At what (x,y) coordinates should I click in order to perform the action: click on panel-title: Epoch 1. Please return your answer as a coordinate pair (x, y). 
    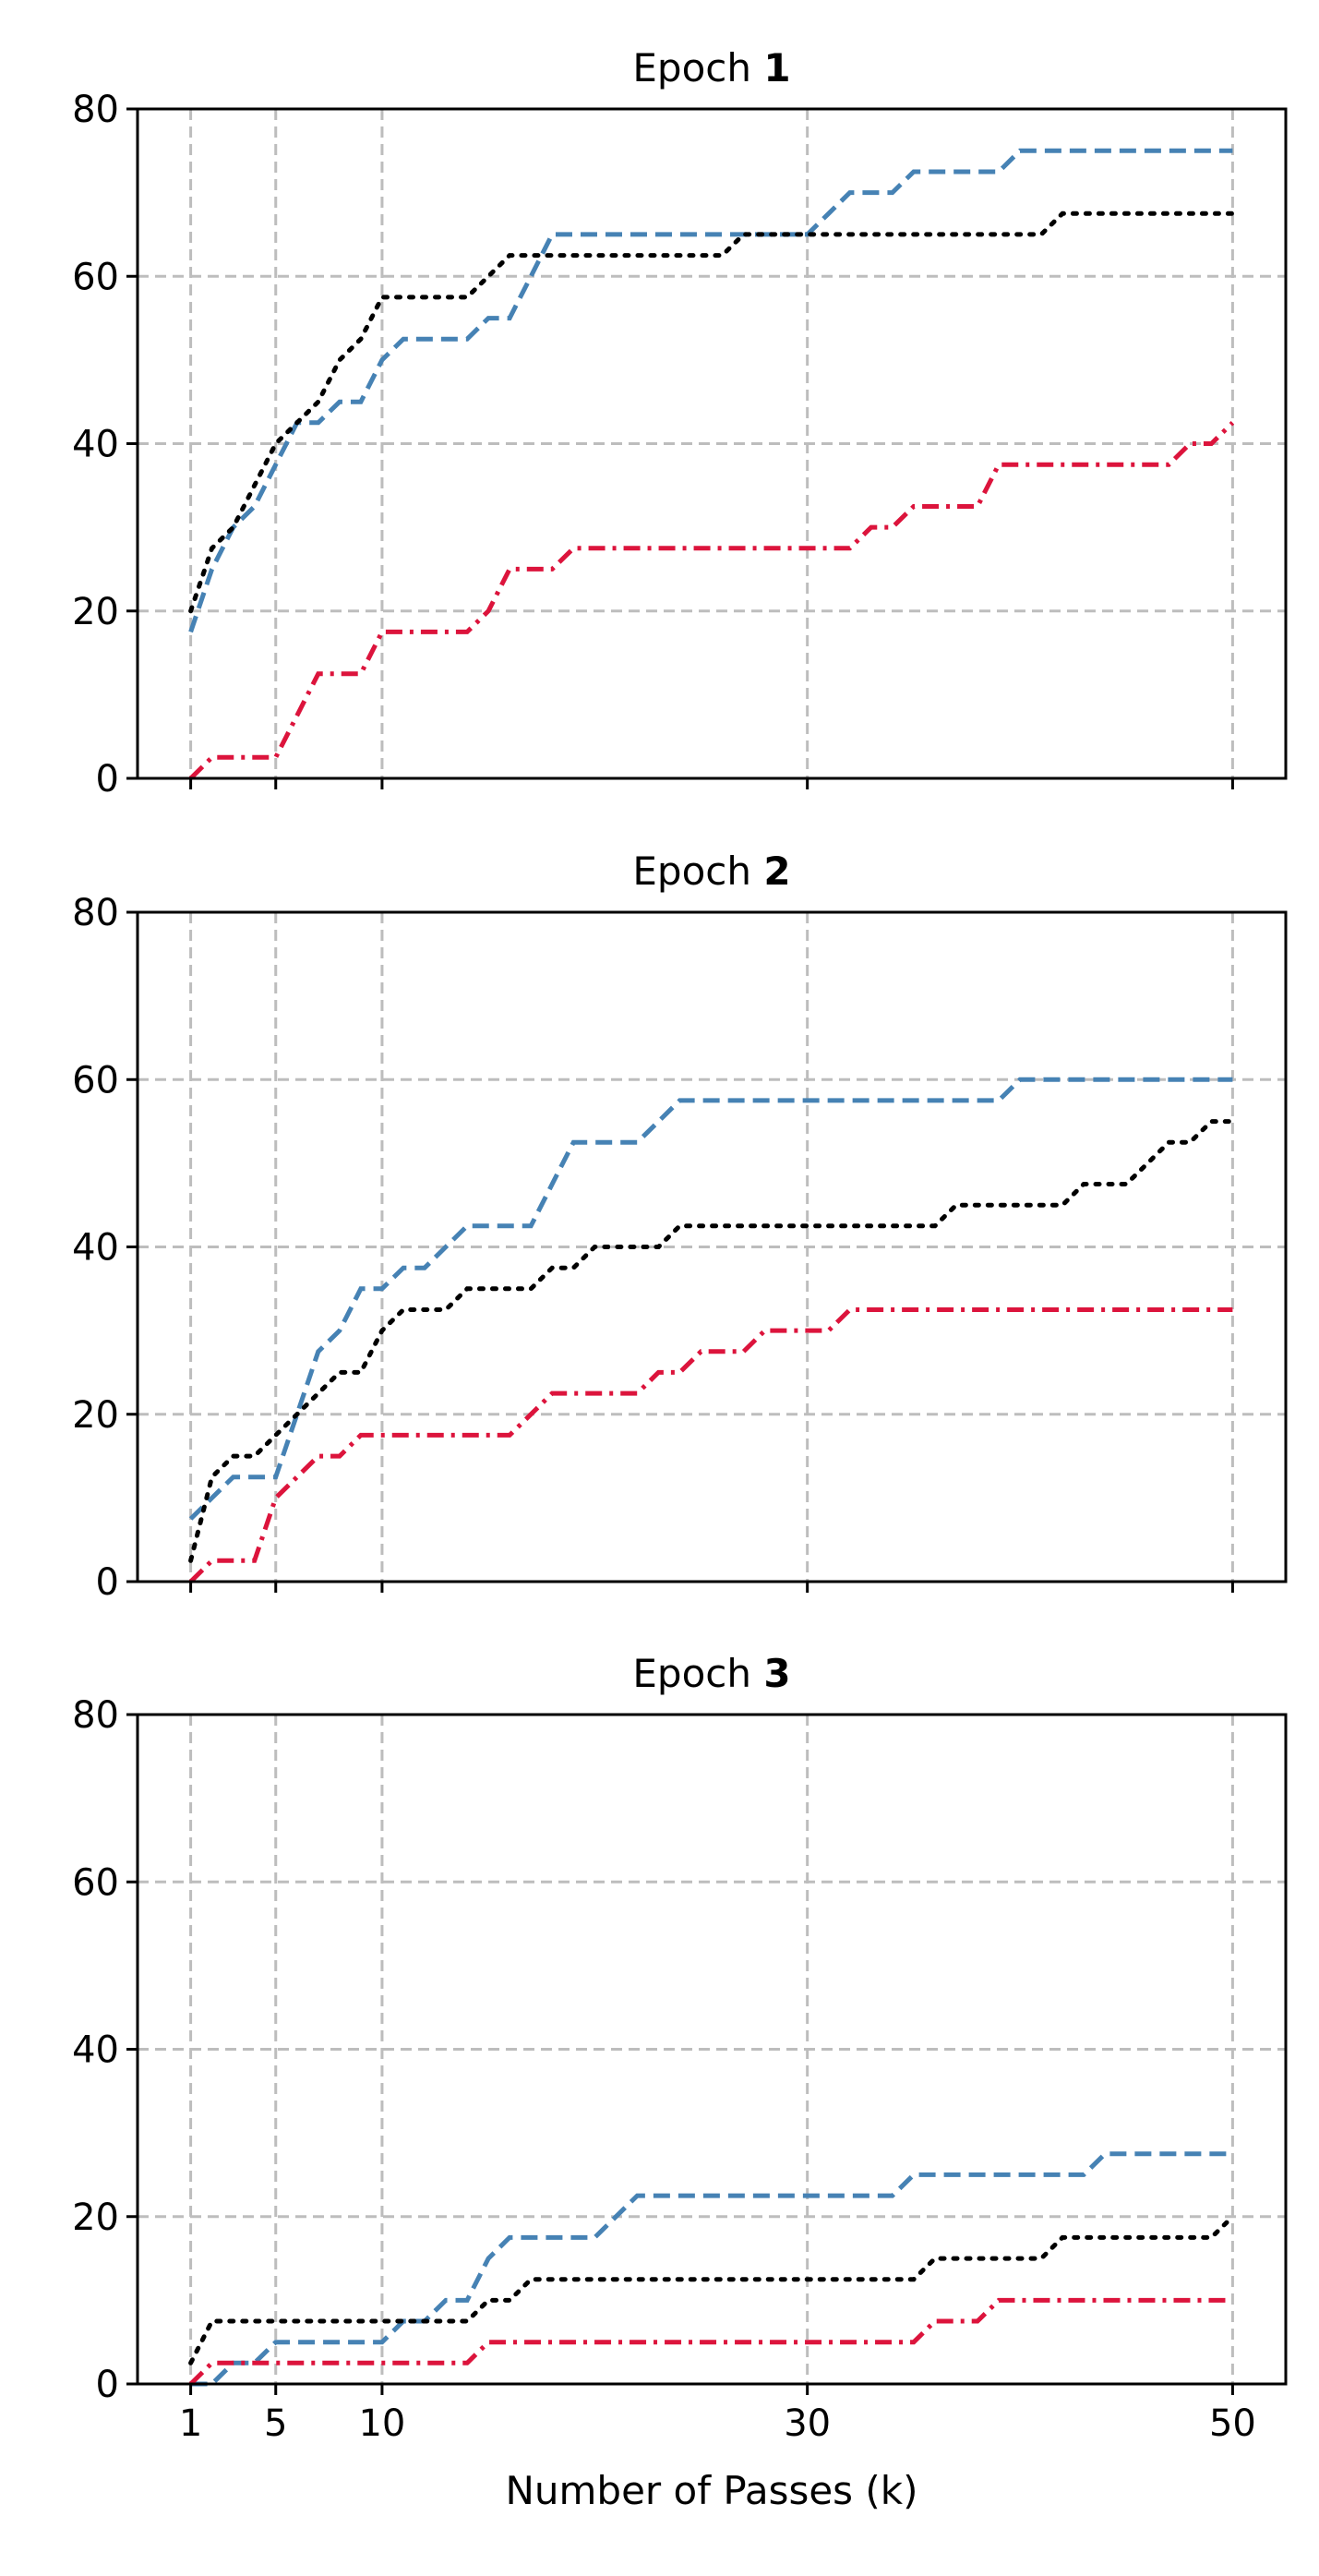
    Looking at the image, I should click on (711, 67).